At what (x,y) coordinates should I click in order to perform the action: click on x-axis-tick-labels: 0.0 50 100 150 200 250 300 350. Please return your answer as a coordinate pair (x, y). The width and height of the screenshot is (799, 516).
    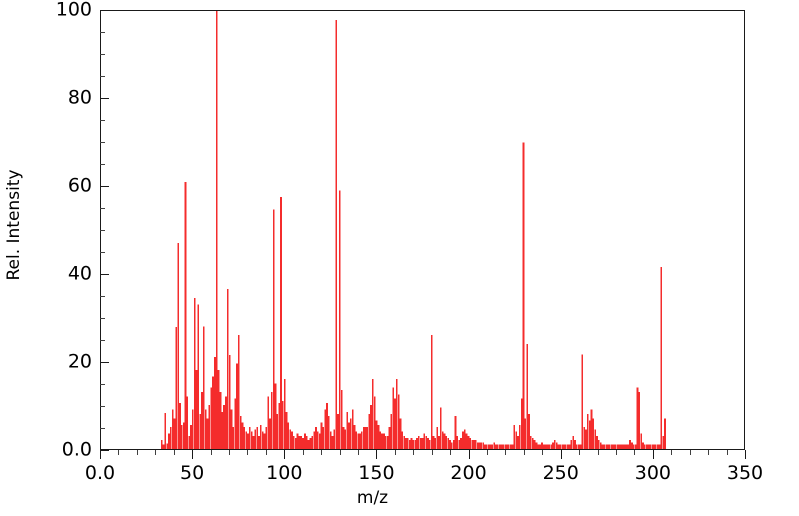
    Looking at the image, I should click on (424, 475).